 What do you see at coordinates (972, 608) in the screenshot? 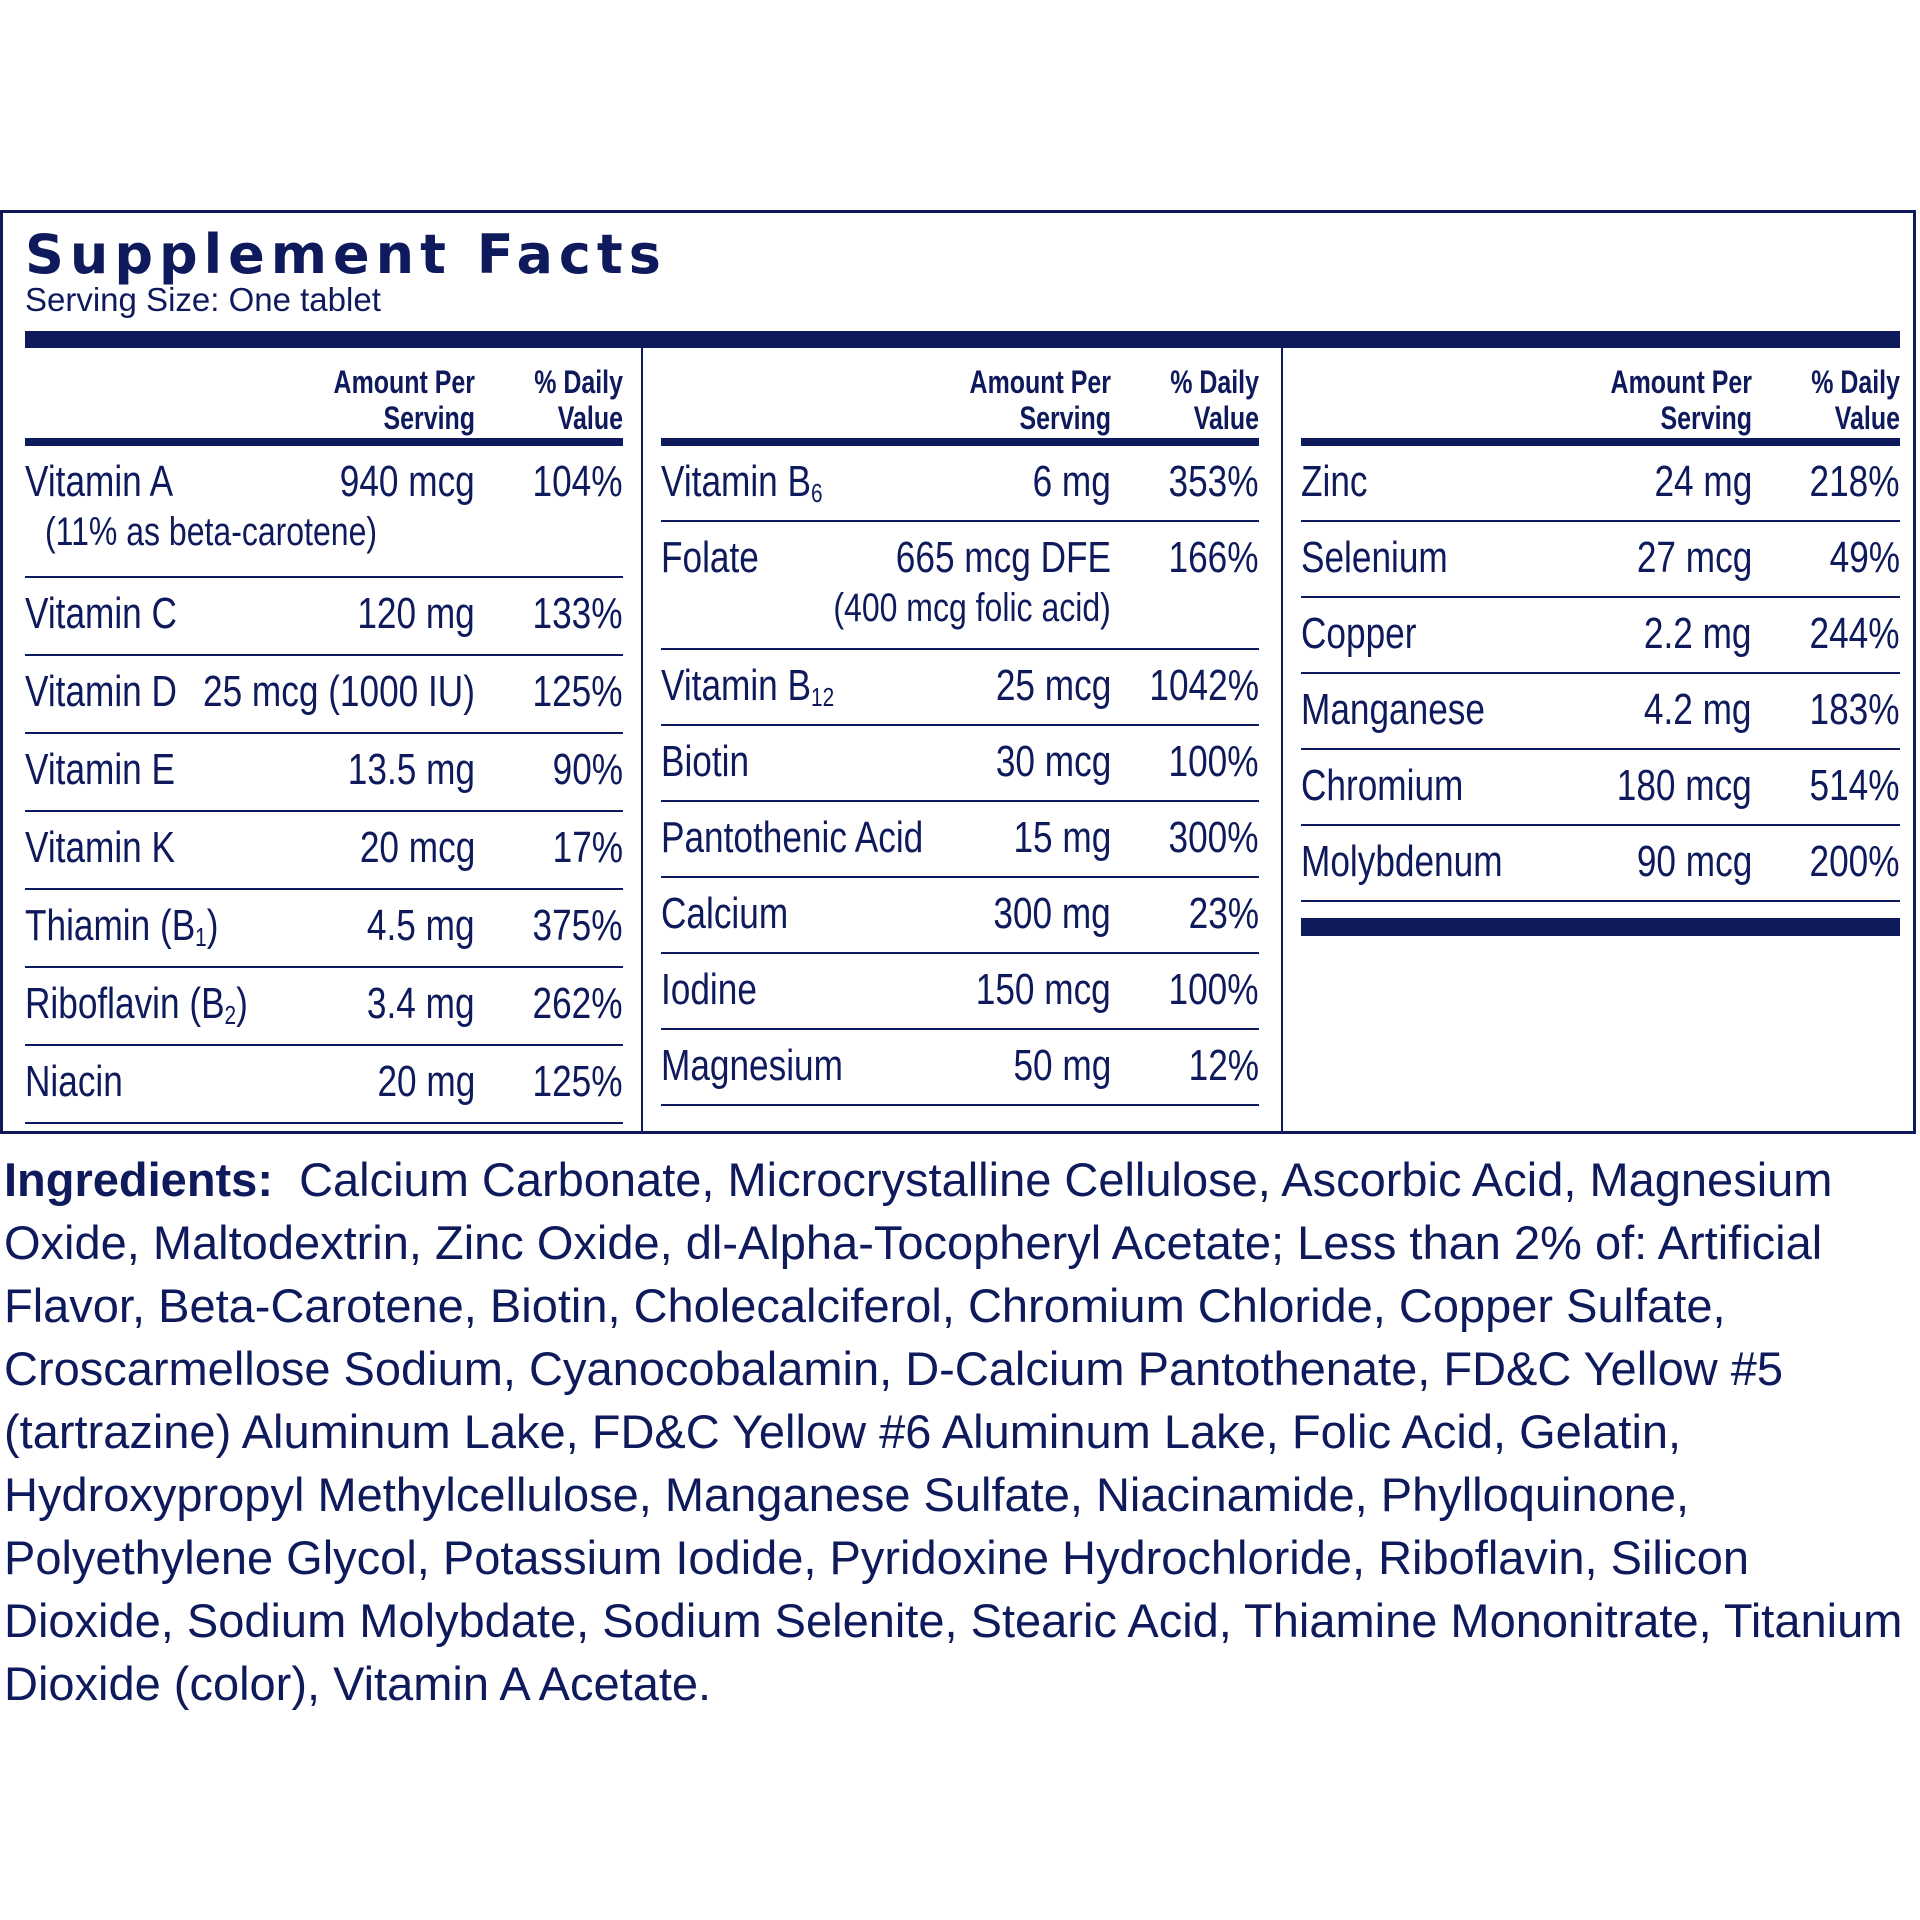
I see `nutrient-note: (400 mcg folic acid)` at bounding box center [972, 608].